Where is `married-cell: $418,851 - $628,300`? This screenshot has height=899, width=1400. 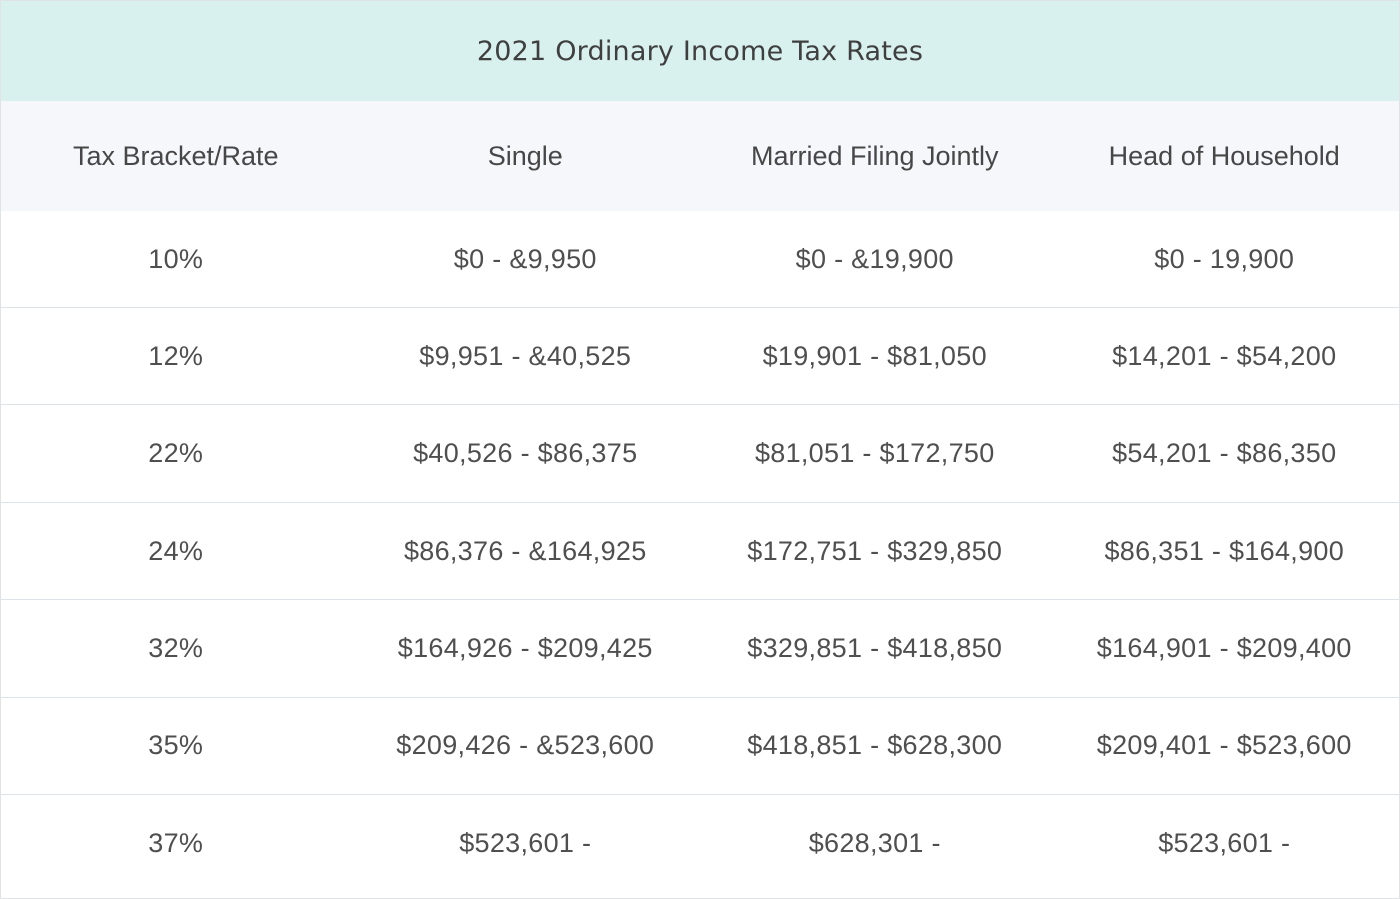
married-cell: $418,851 - $628,300 is located at coordinates (875, 745).